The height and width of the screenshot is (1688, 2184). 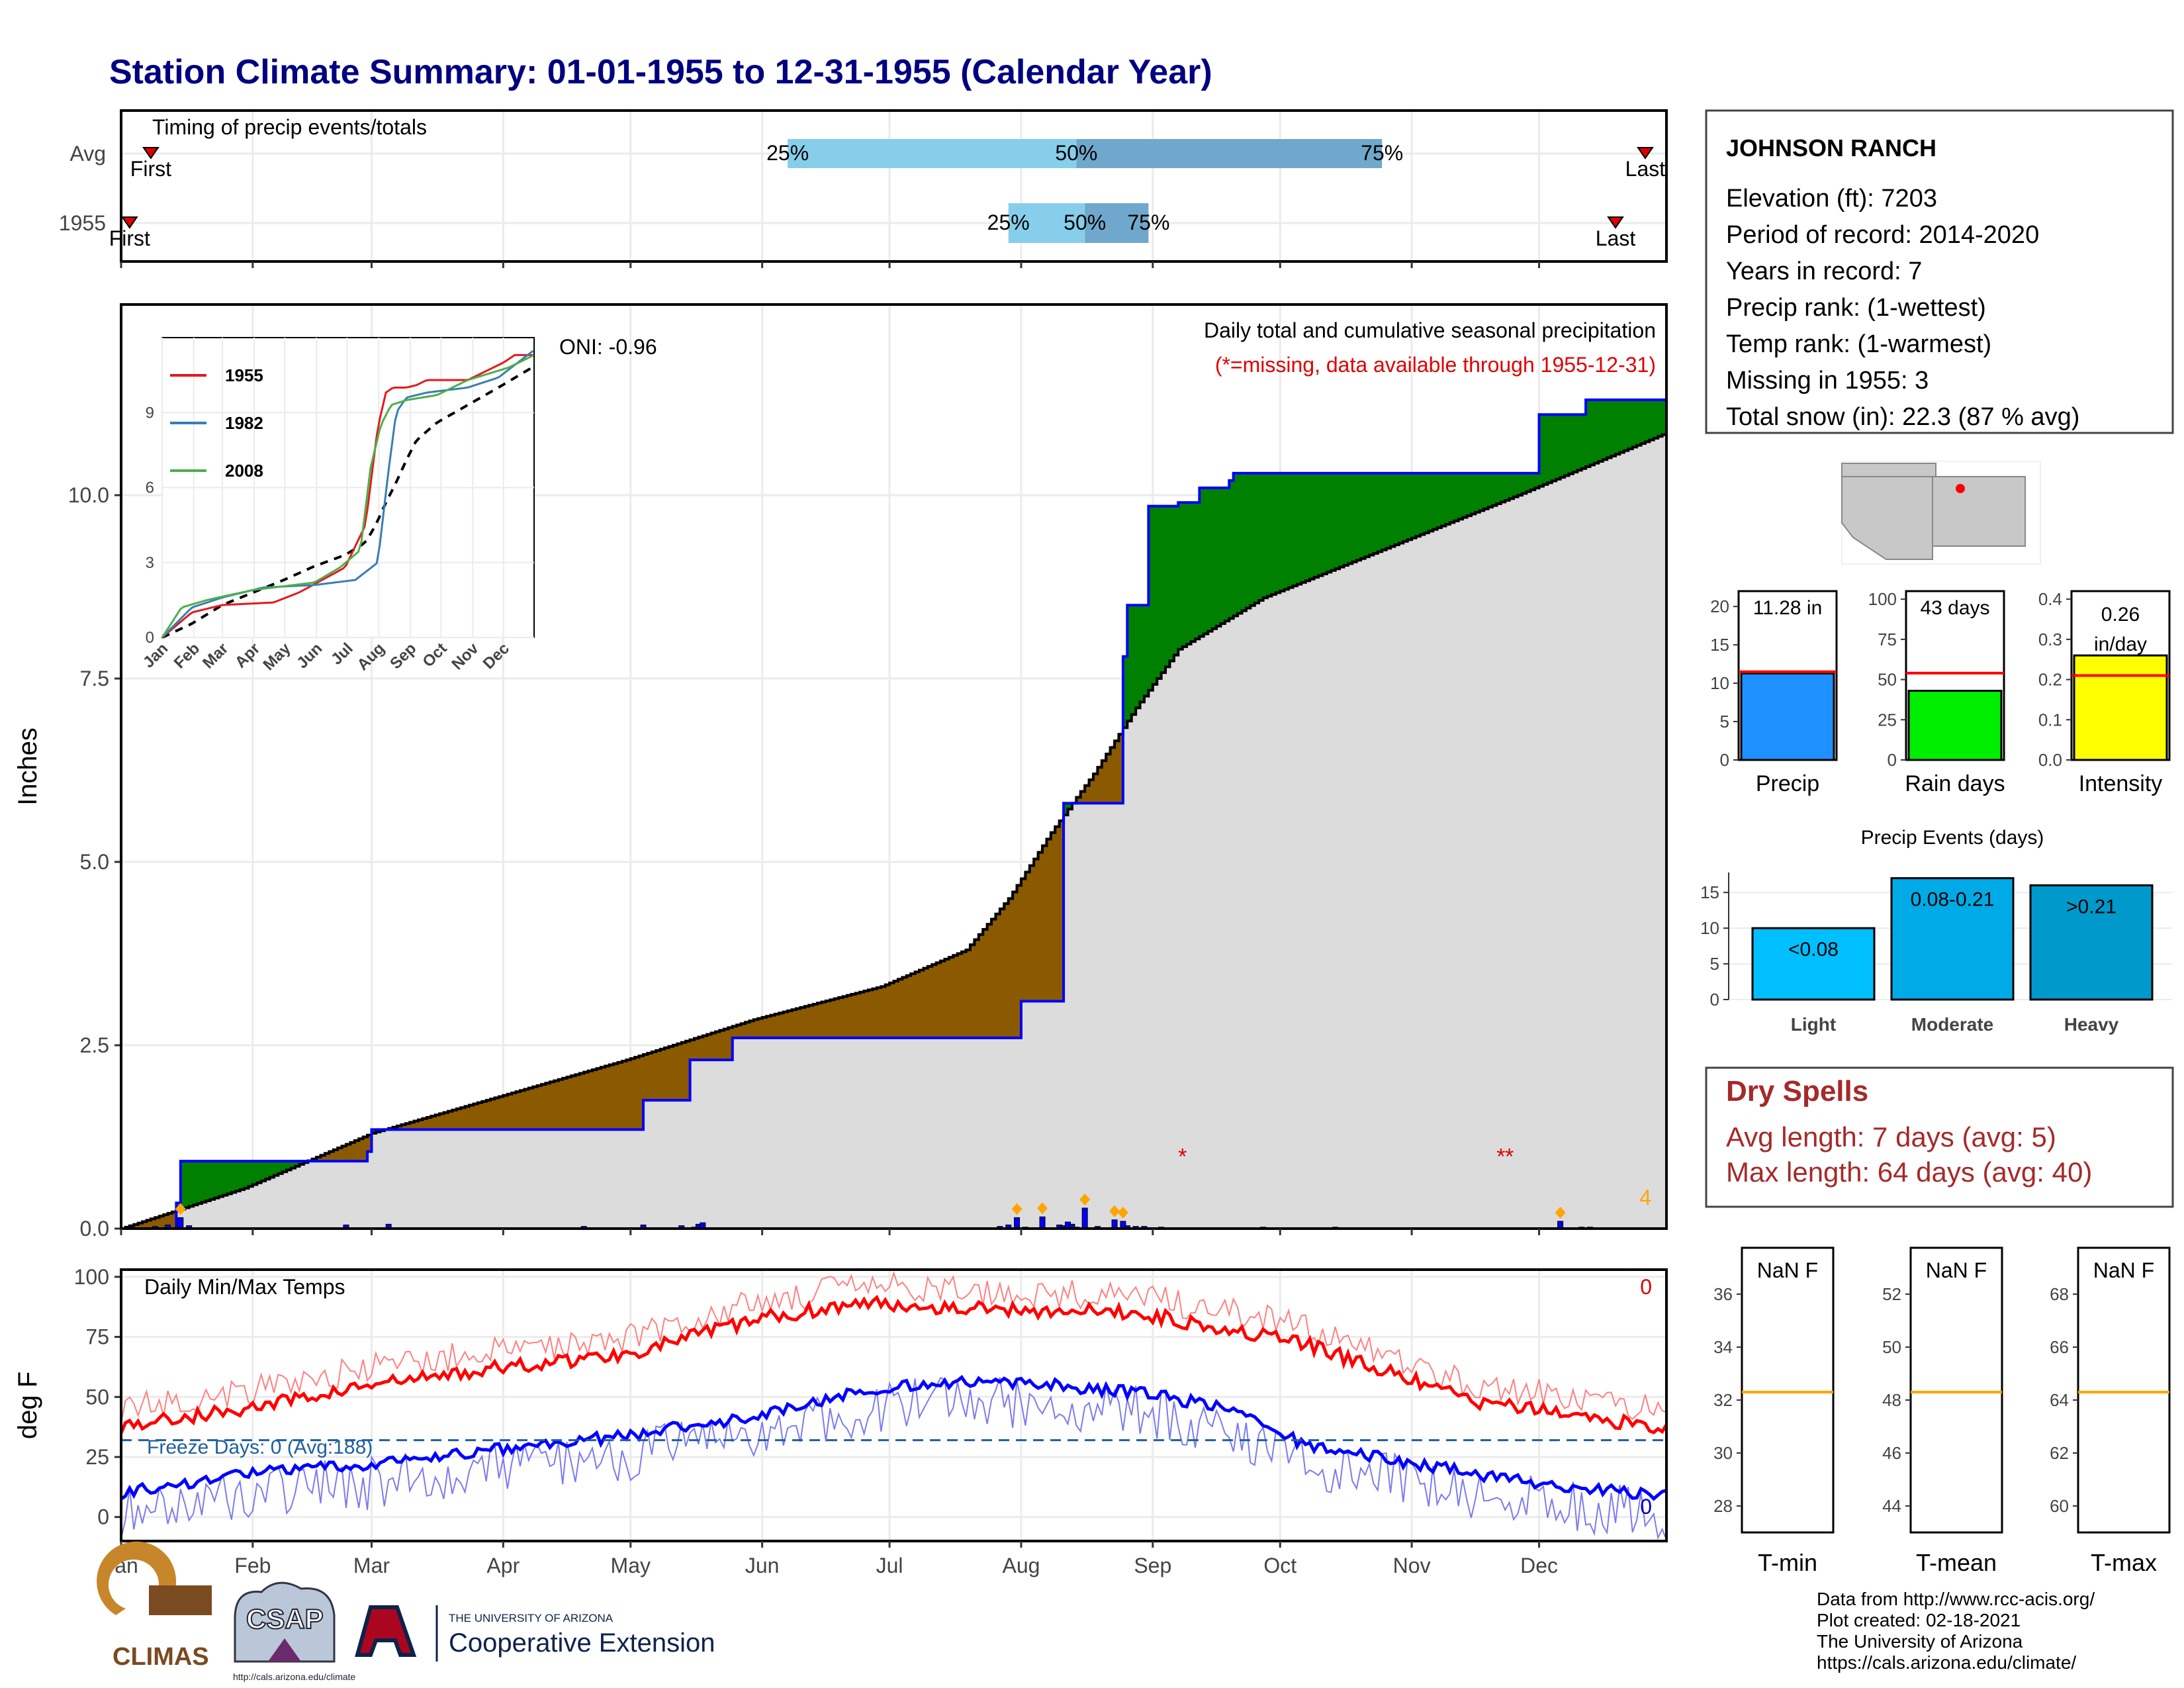 What do you see at coordinates (889, 1565) in the screenshot?
I see `month-label: Jul` at bounding box center [889, 1565].